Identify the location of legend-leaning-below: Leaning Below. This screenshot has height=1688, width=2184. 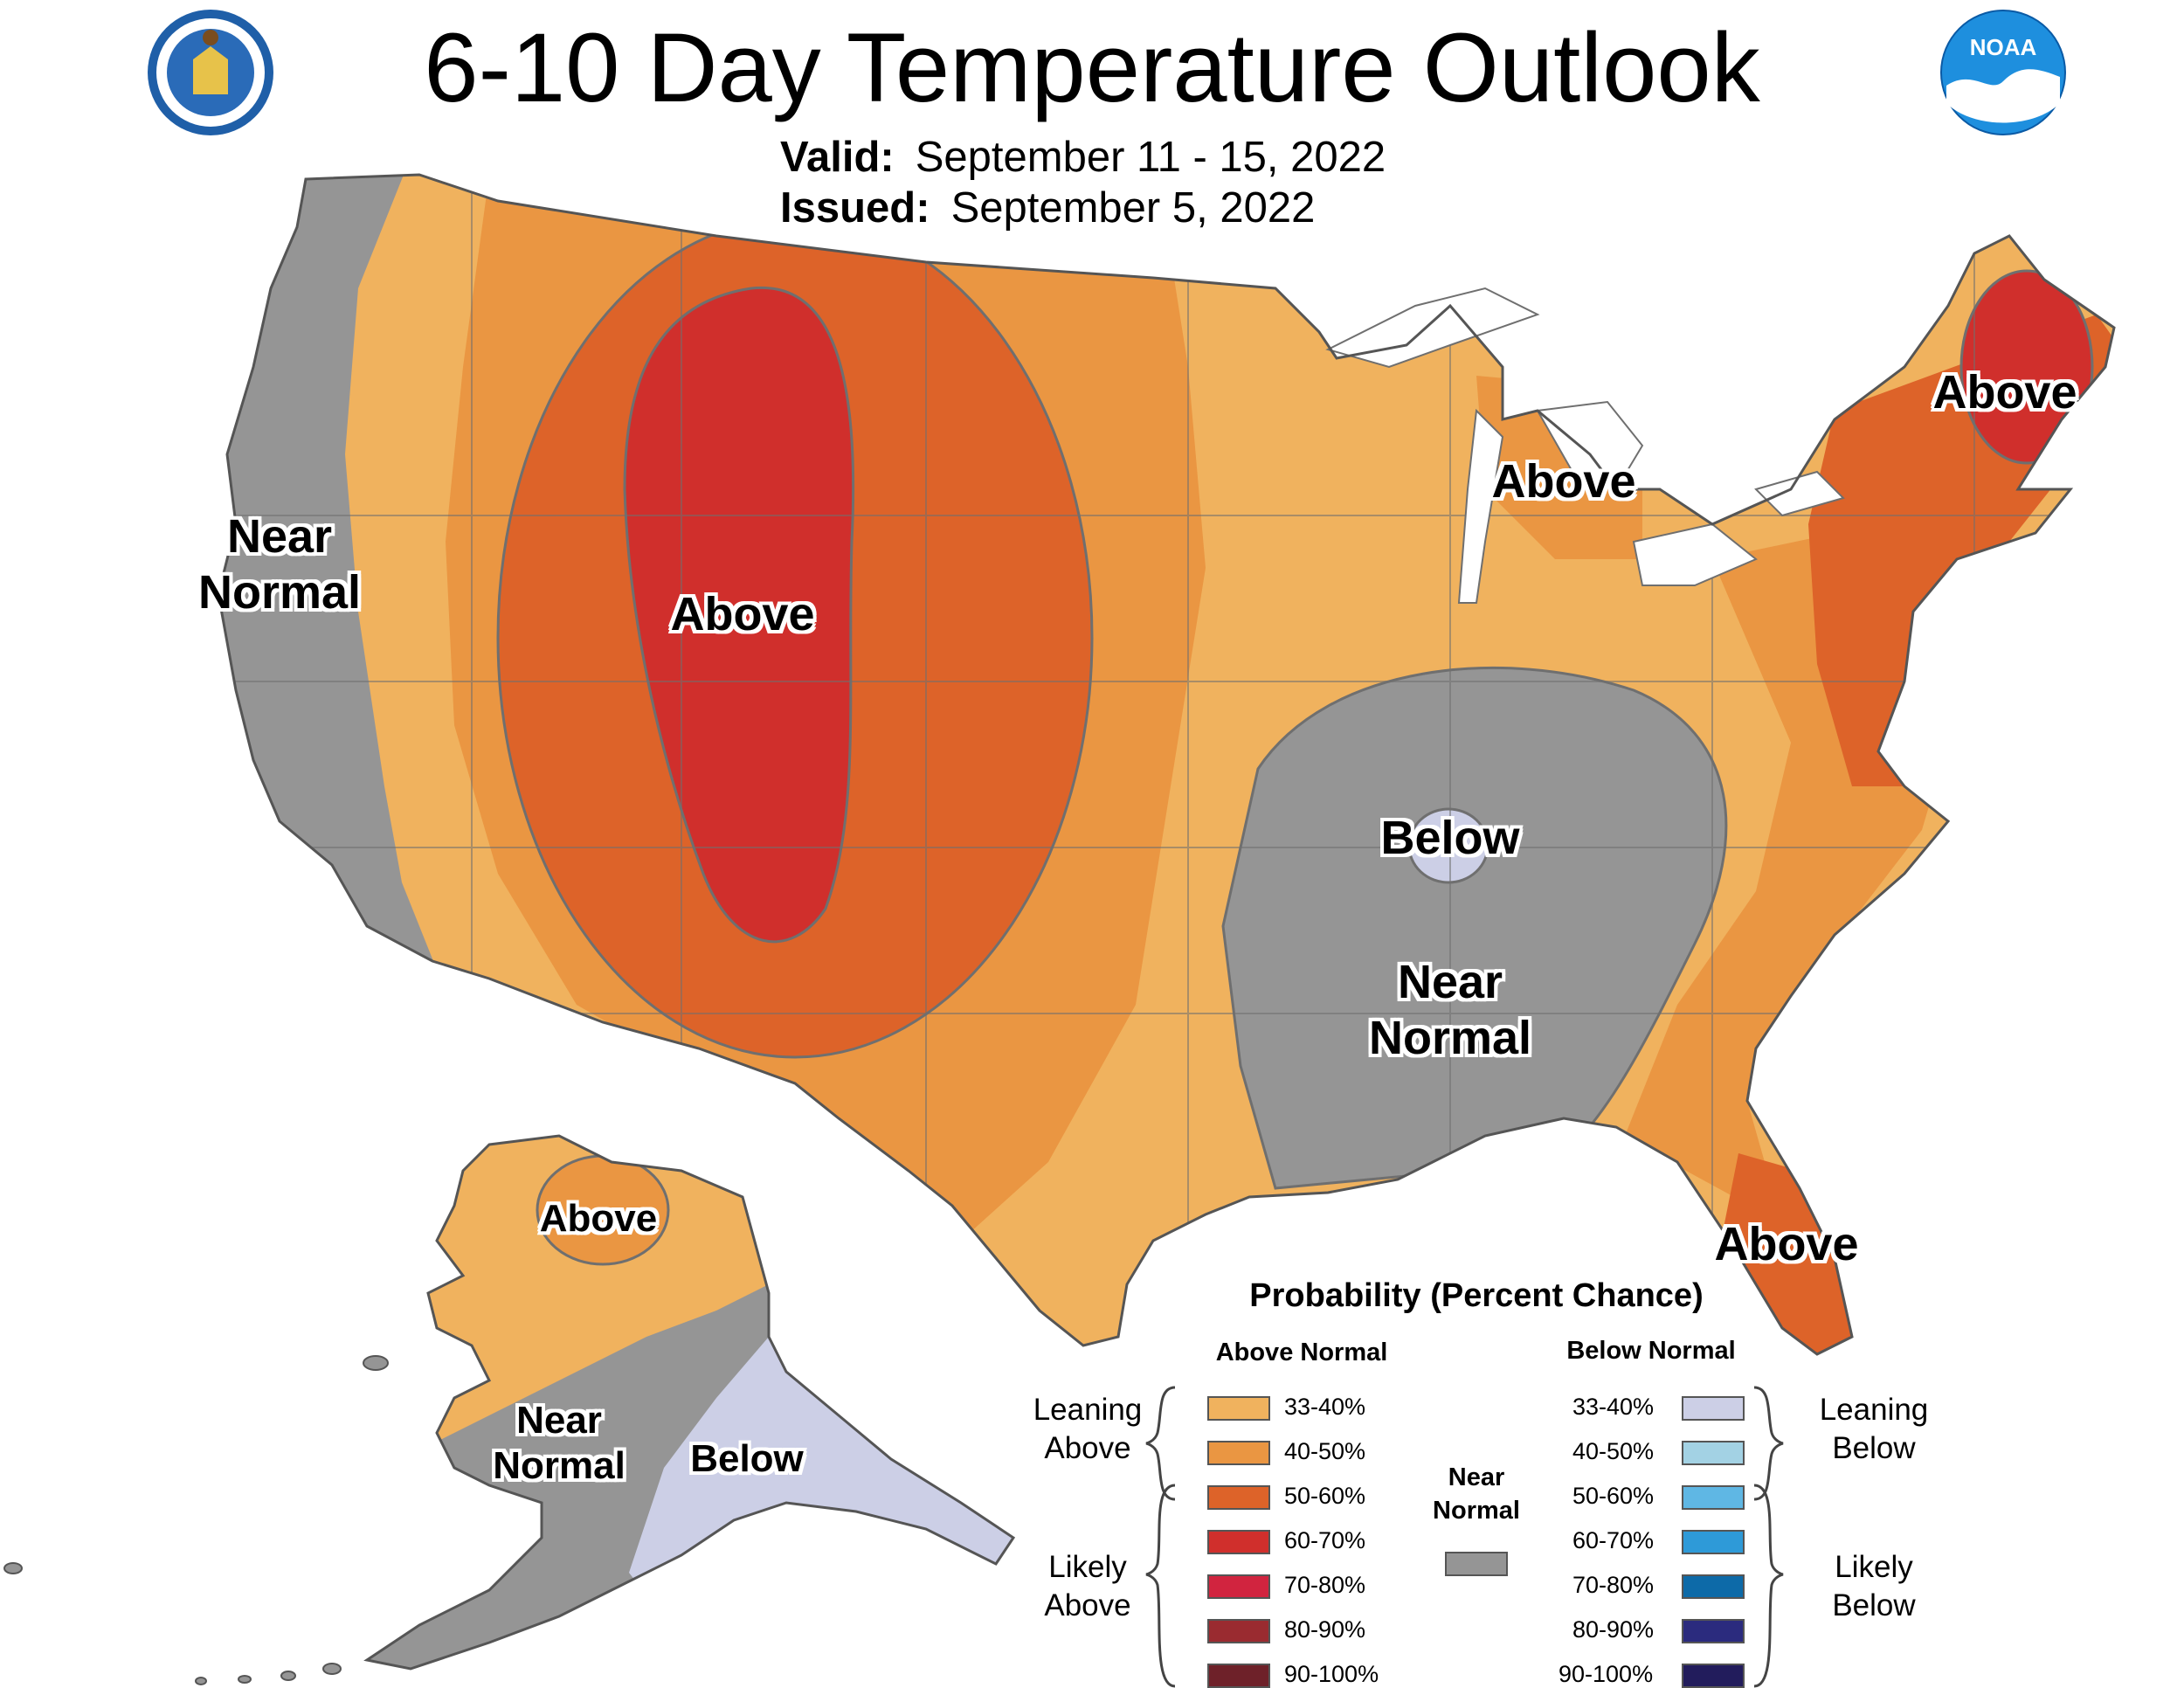
(1874, 1429).